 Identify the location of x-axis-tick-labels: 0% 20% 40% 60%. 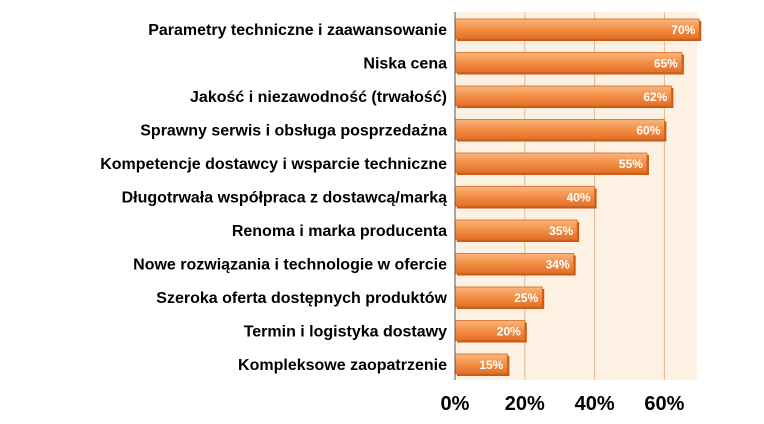
(563, 404).